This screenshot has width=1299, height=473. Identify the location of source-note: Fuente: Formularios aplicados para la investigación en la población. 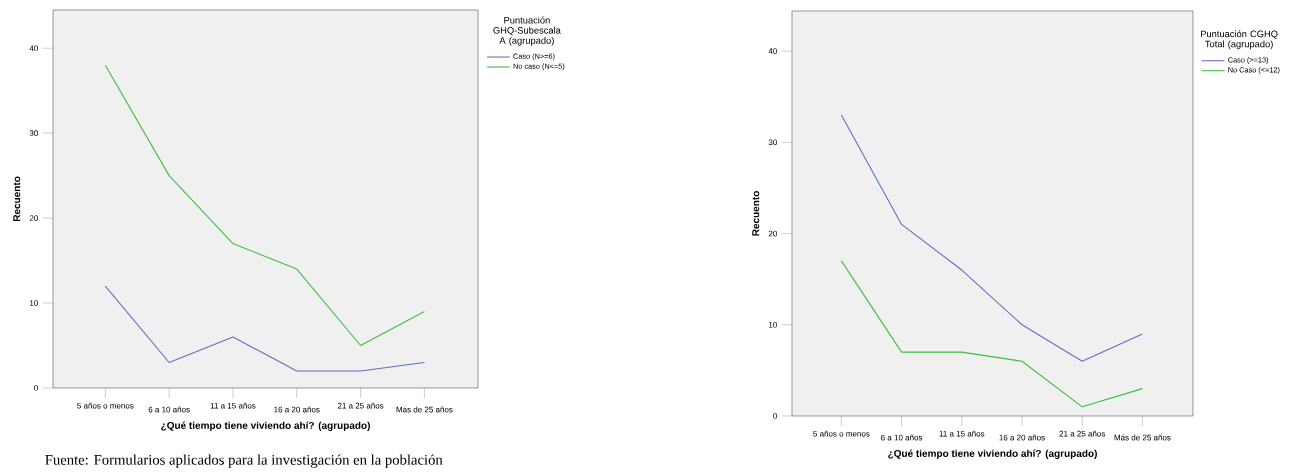
(244, 461).